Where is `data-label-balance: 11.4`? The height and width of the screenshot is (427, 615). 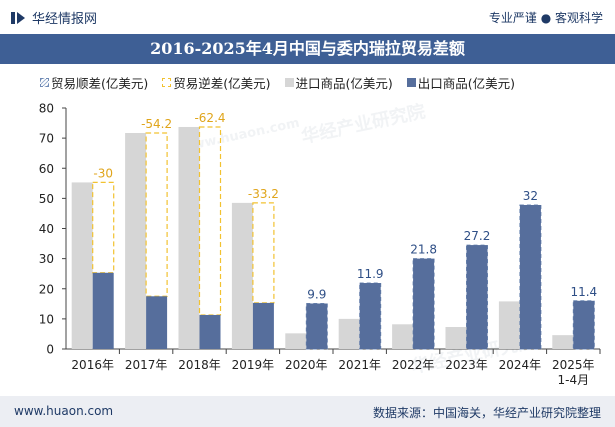
data-label-balance: 11.4 is located at coordinates (583, 292).